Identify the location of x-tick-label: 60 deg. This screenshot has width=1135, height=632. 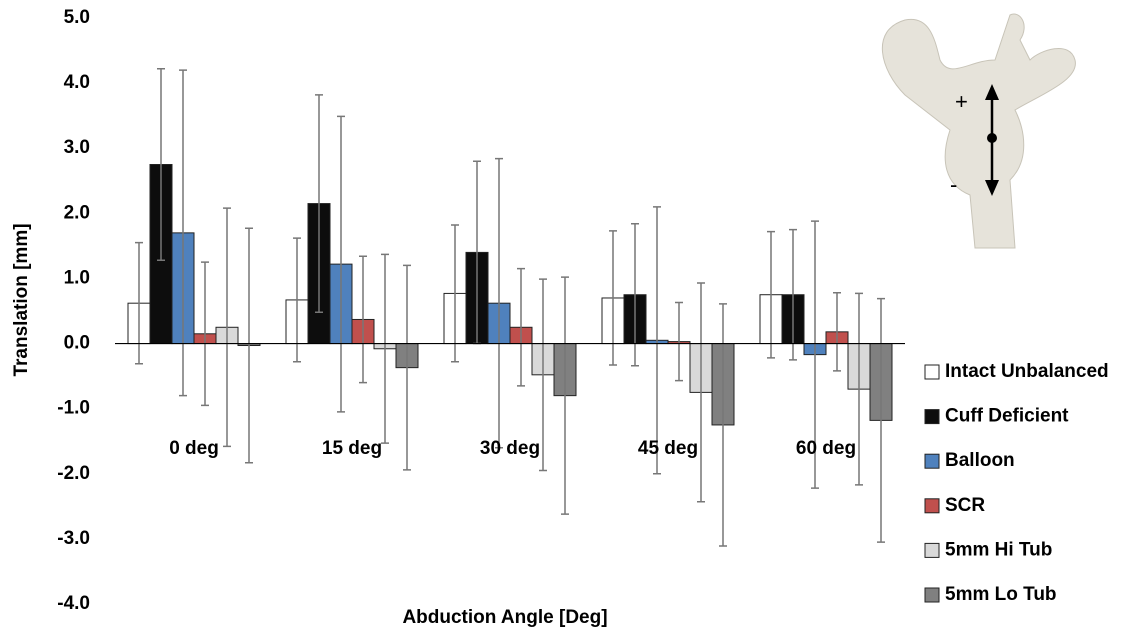
(826, 448).